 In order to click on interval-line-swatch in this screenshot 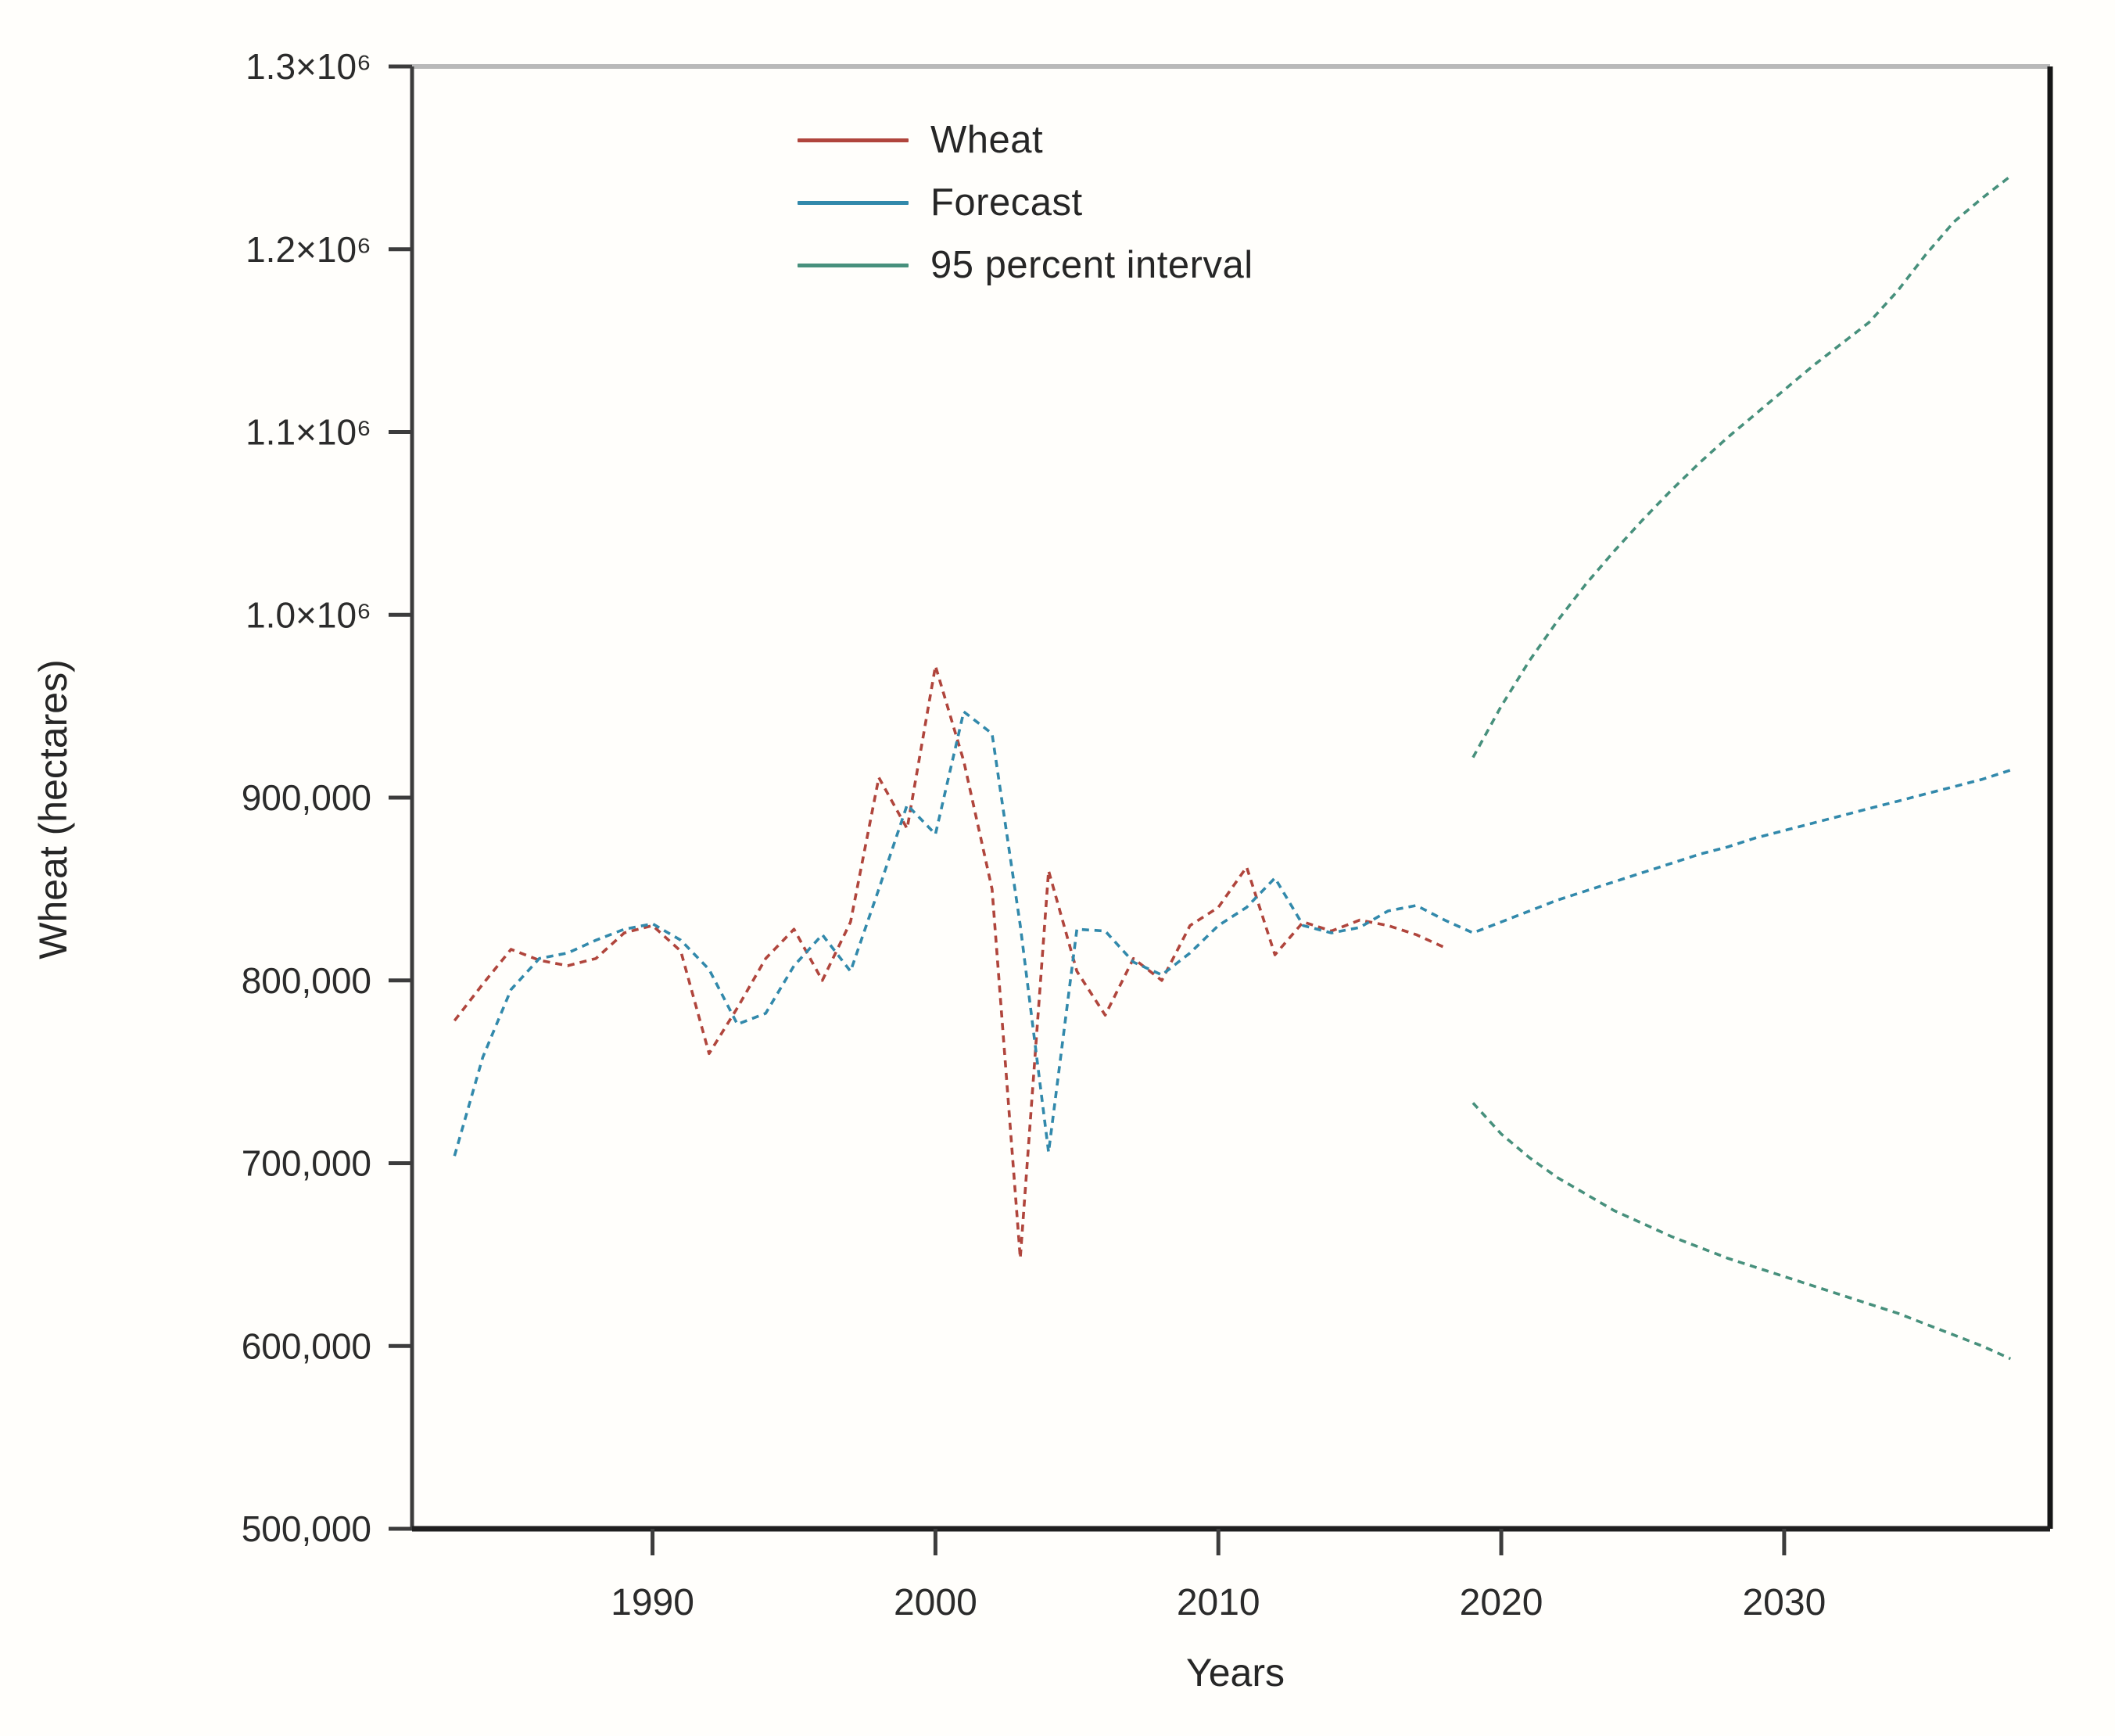, I will do `click(853, 265)`.